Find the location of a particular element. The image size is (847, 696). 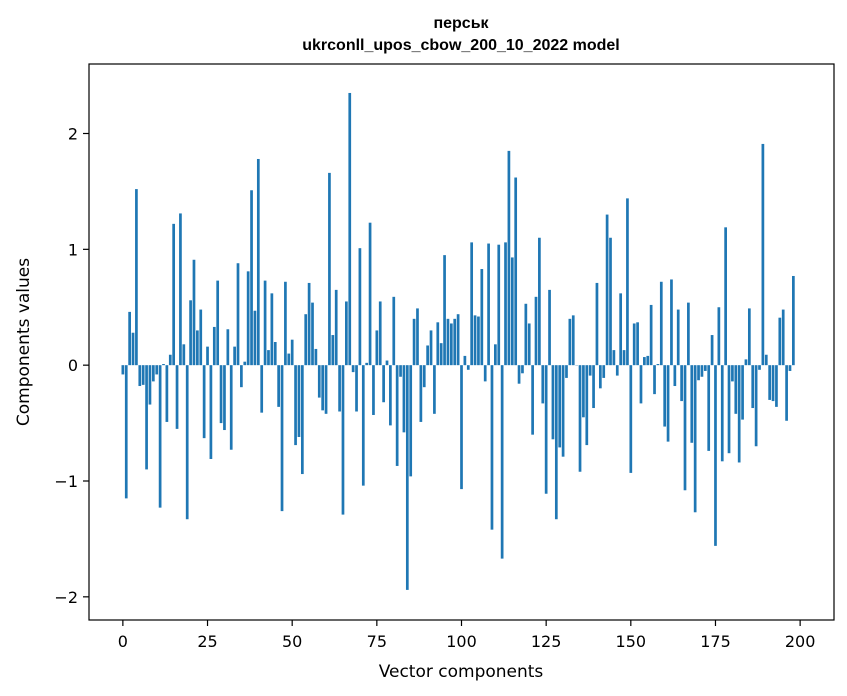

y-tick-label: 0 is located at coordinates (73, 365).